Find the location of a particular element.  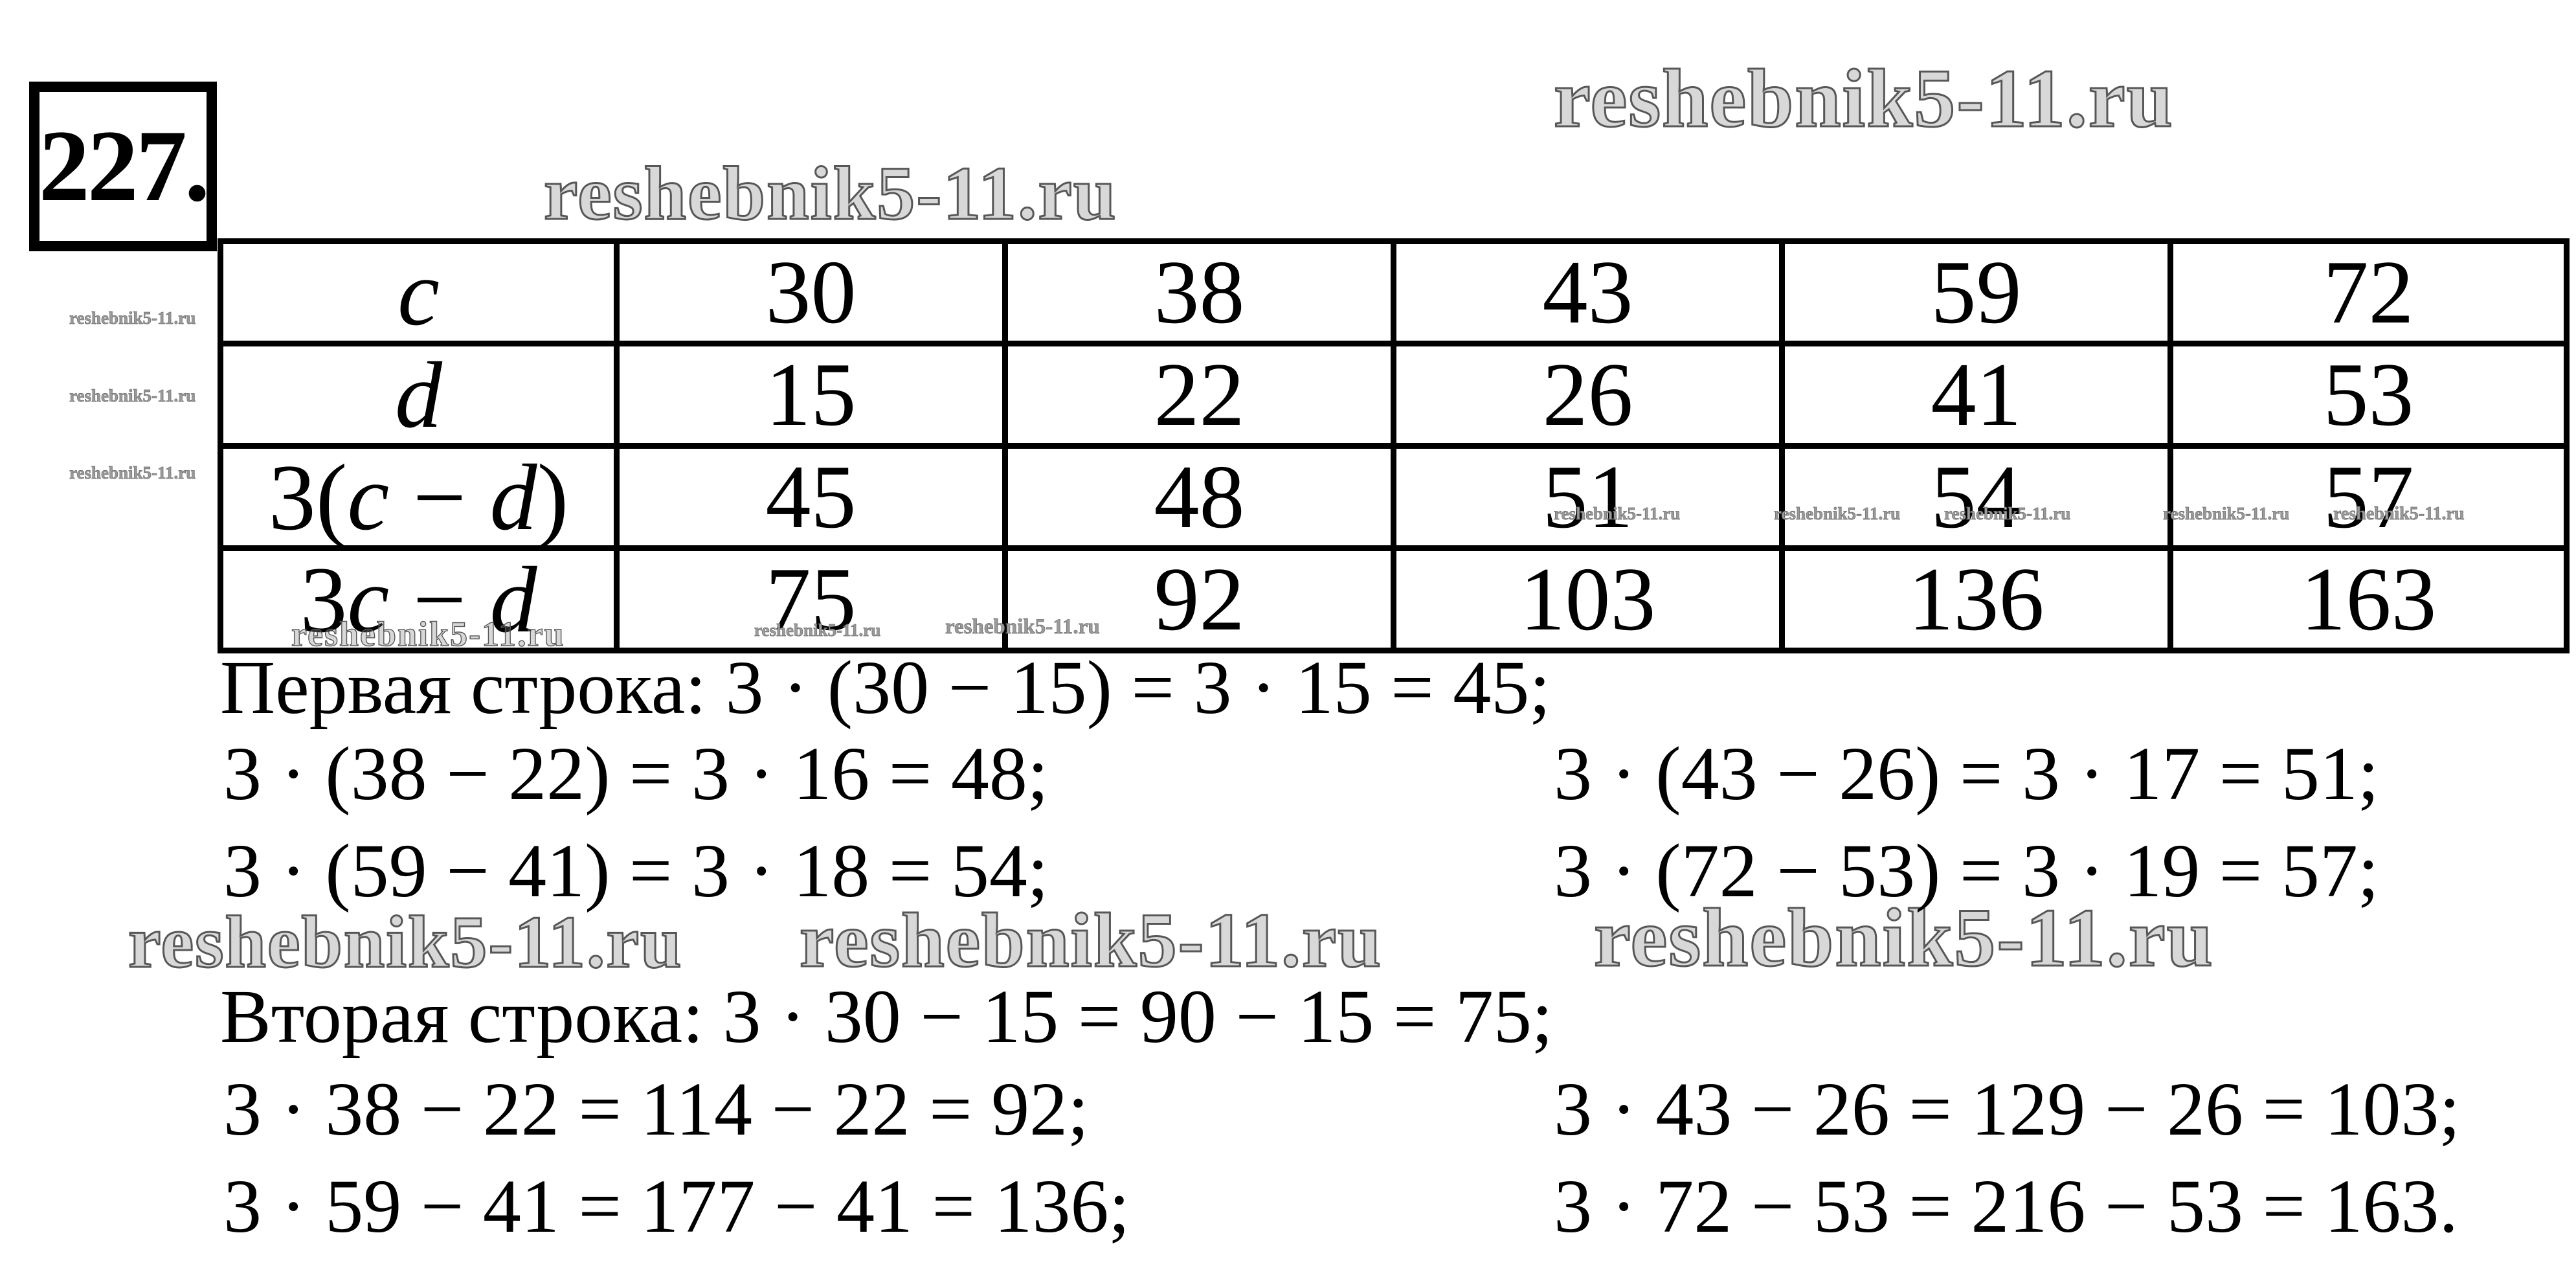

cell-value: 38 is located at coordinates (1199, 292).